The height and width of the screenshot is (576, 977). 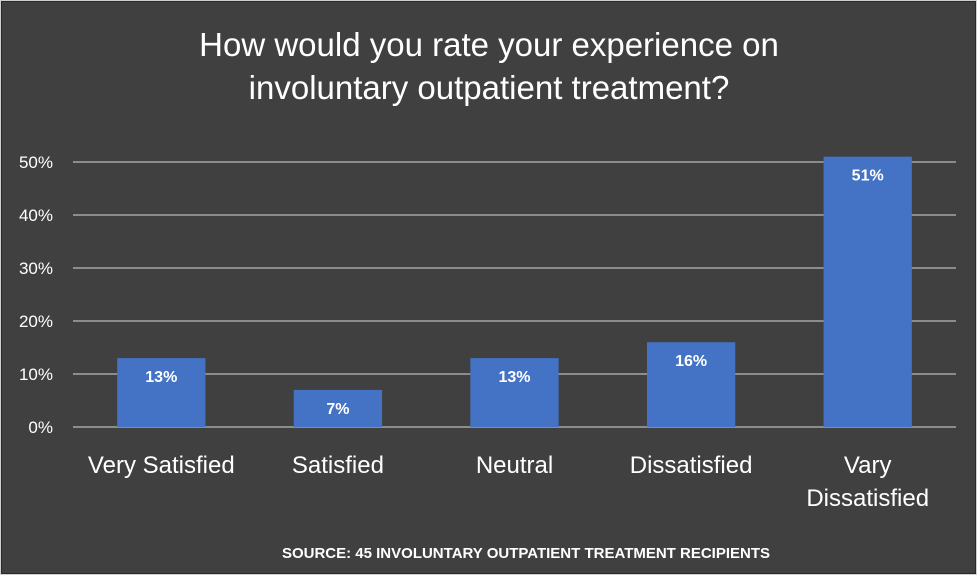 What do you see at coordinates (868, 176) in the screenshot?
I see `data-label-5: 51%` at bounding box center [868, 176].